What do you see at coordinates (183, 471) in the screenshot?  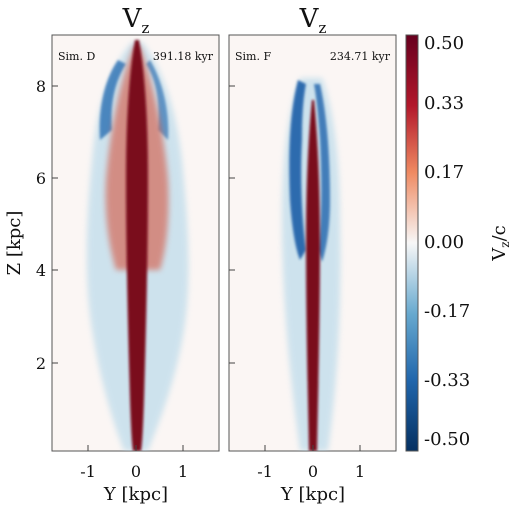 I see `panel-d-xtick: 1` at bounding box center [183, 471].